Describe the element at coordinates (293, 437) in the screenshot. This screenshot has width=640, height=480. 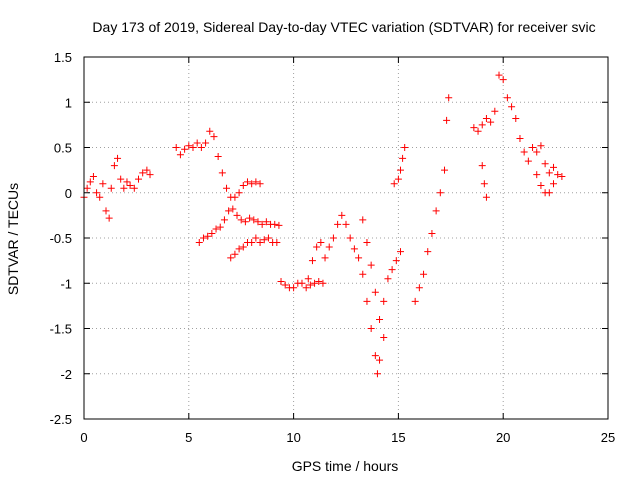
I see `x-tick-label: 10` at that location.